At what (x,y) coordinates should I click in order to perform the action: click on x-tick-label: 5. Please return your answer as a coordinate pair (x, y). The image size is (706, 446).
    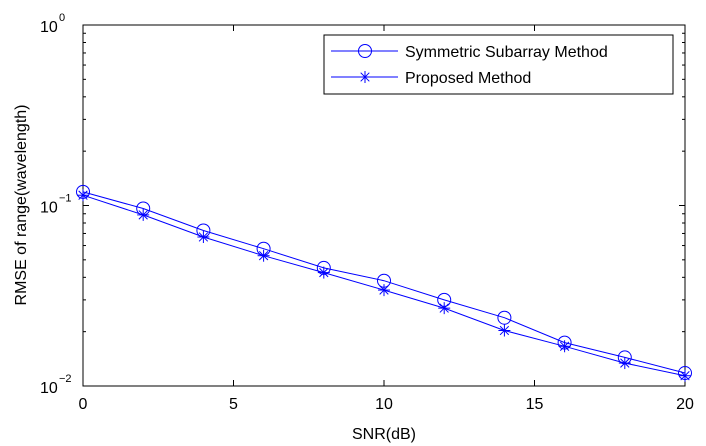
    Looking at the image, I should click on (233, 404).